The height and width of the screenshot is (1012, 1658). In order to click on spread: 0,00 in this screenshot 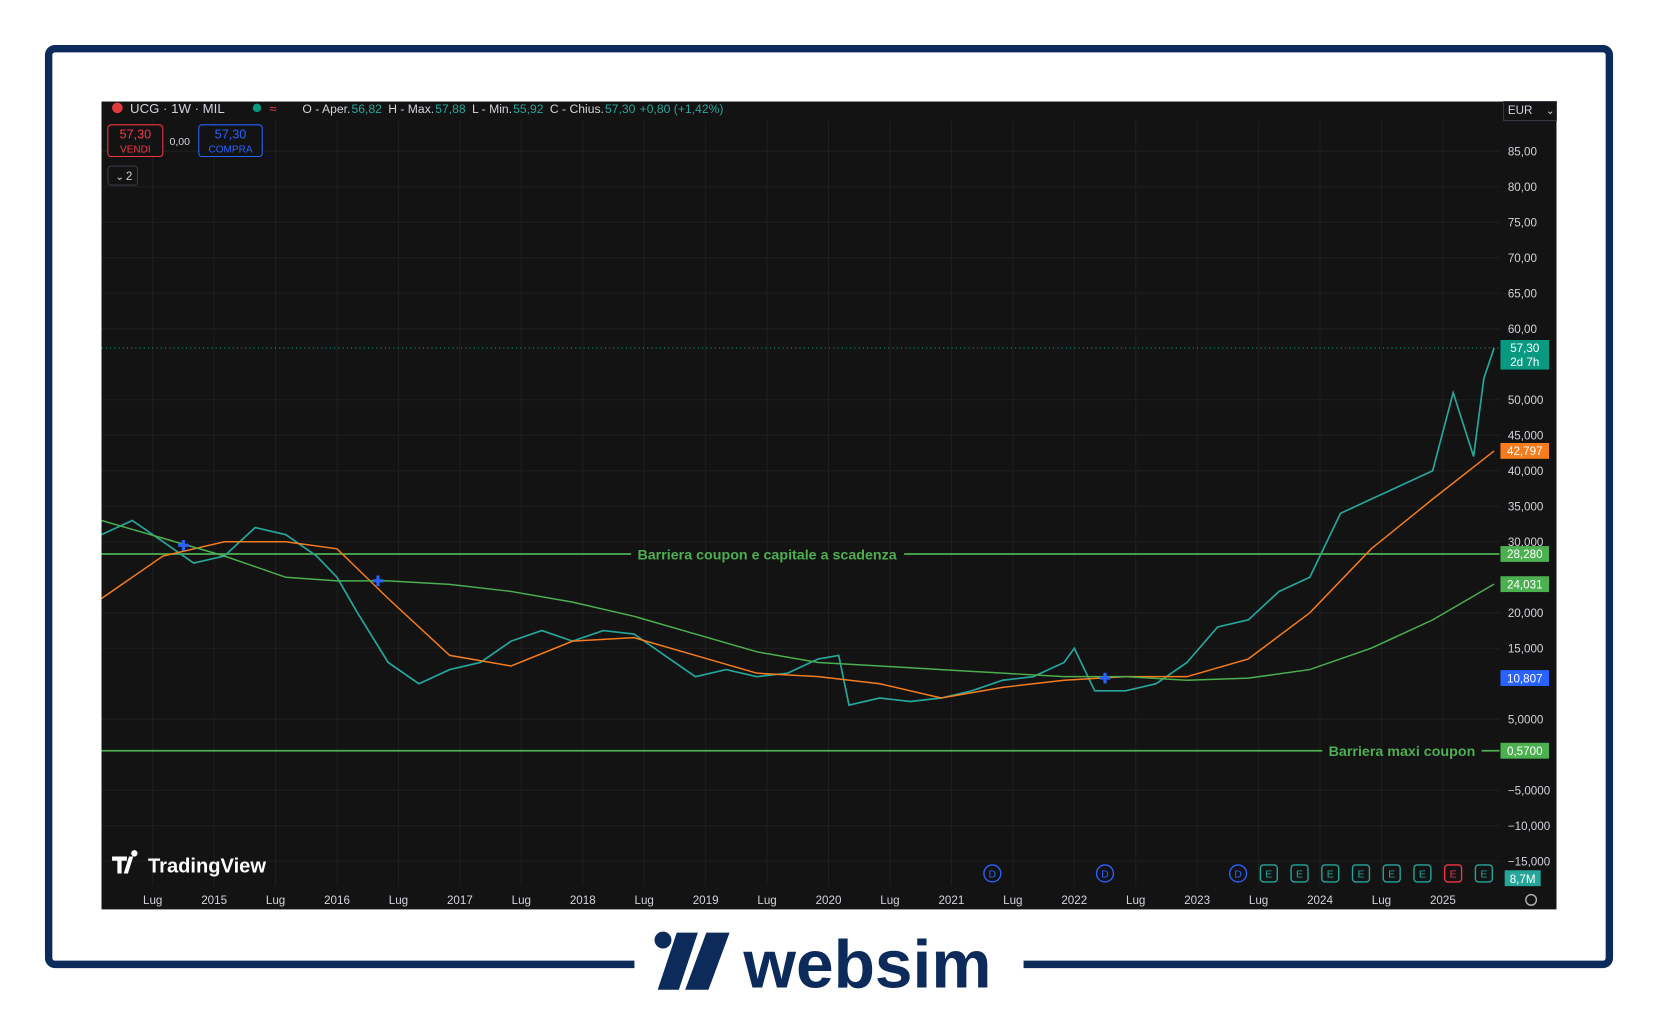, I will do `click(179, 142)`.